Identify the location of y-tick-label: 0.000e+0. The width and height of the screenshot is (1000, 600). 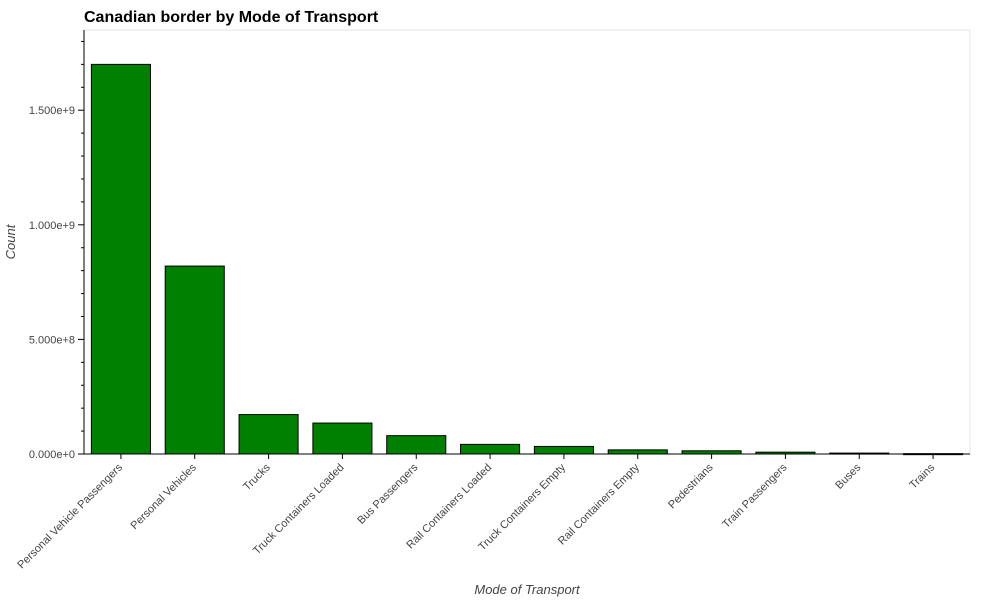
(52, 455).